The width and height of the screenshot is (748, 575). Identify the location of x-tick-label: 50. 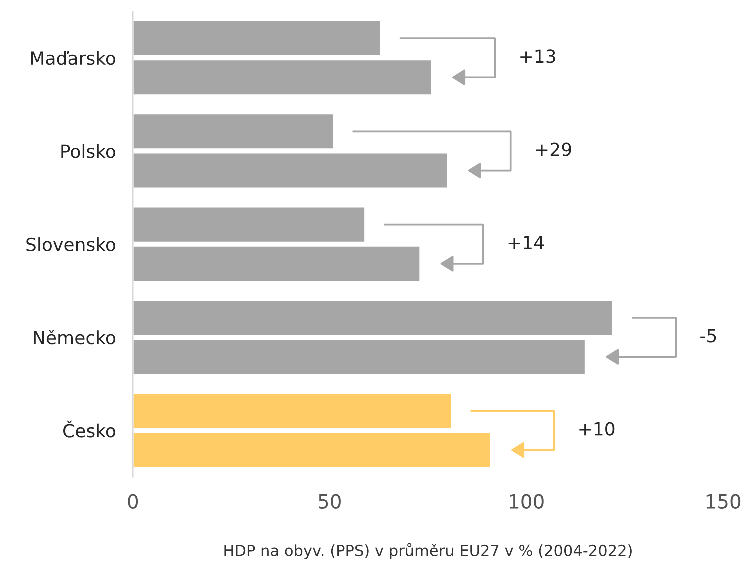
(329, 501).